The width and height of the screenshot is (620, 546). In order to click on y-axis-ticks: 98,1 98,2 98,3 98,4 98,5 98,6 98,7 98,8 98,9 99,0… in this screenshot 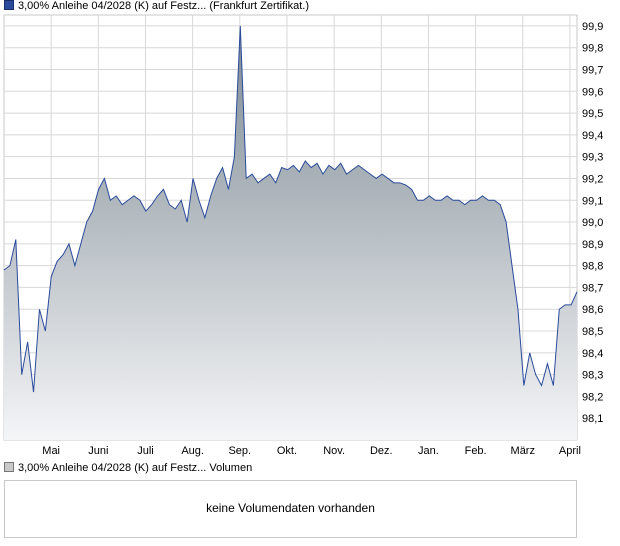, I will do `click(592, 223)`.